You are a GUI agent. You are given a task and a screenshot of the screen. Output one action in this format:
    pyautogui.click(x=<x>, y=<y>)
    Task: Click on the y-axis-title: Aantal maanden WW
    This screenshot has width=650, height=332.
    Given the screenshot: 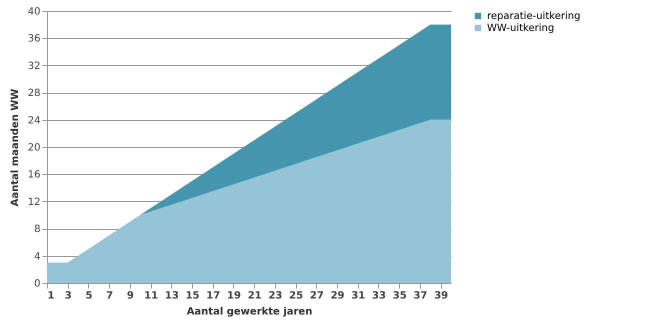 What is the action you would take?
    pyautogui.click(x=15, y=147)
    